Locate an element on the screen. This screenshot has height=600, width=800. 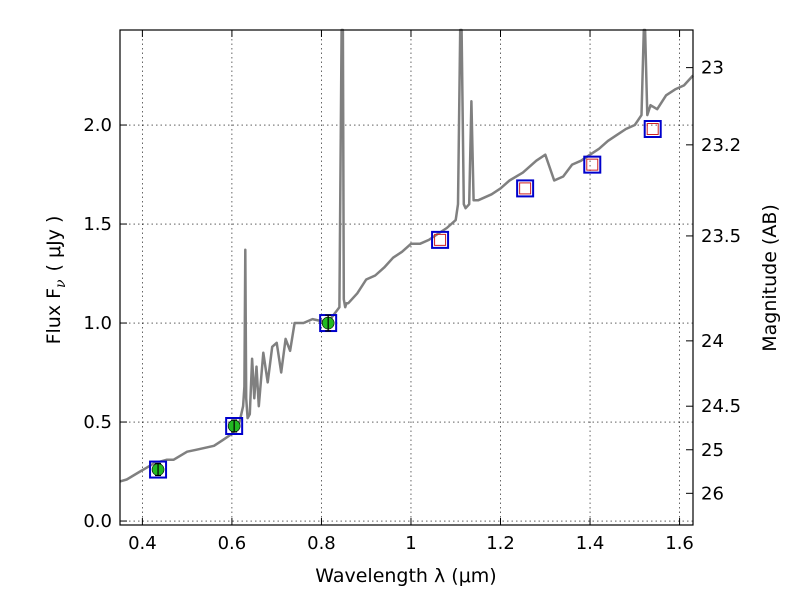
y-axis-label-right: Magnitude (AB) is located at coordinates (770, 278).